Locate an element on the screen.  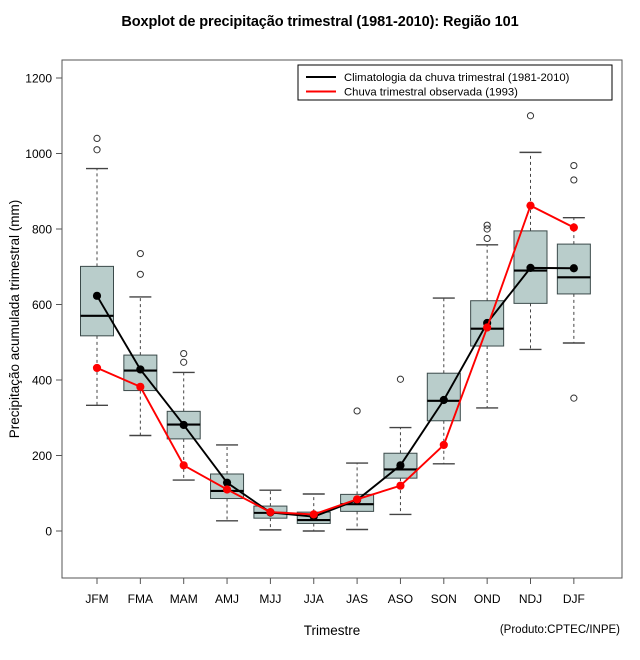
x-axis-tick-label-djf: DJF is located at coordinates (574, 599).